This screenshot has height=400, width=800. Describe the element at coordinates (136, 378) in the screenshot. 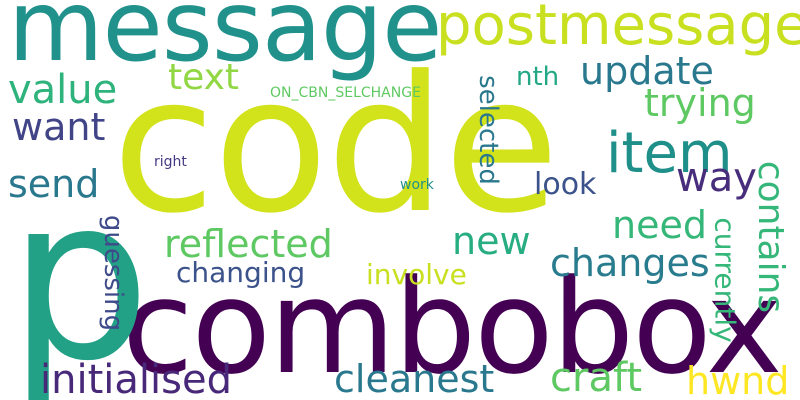

I see `word-initialised: initialised` at that location.